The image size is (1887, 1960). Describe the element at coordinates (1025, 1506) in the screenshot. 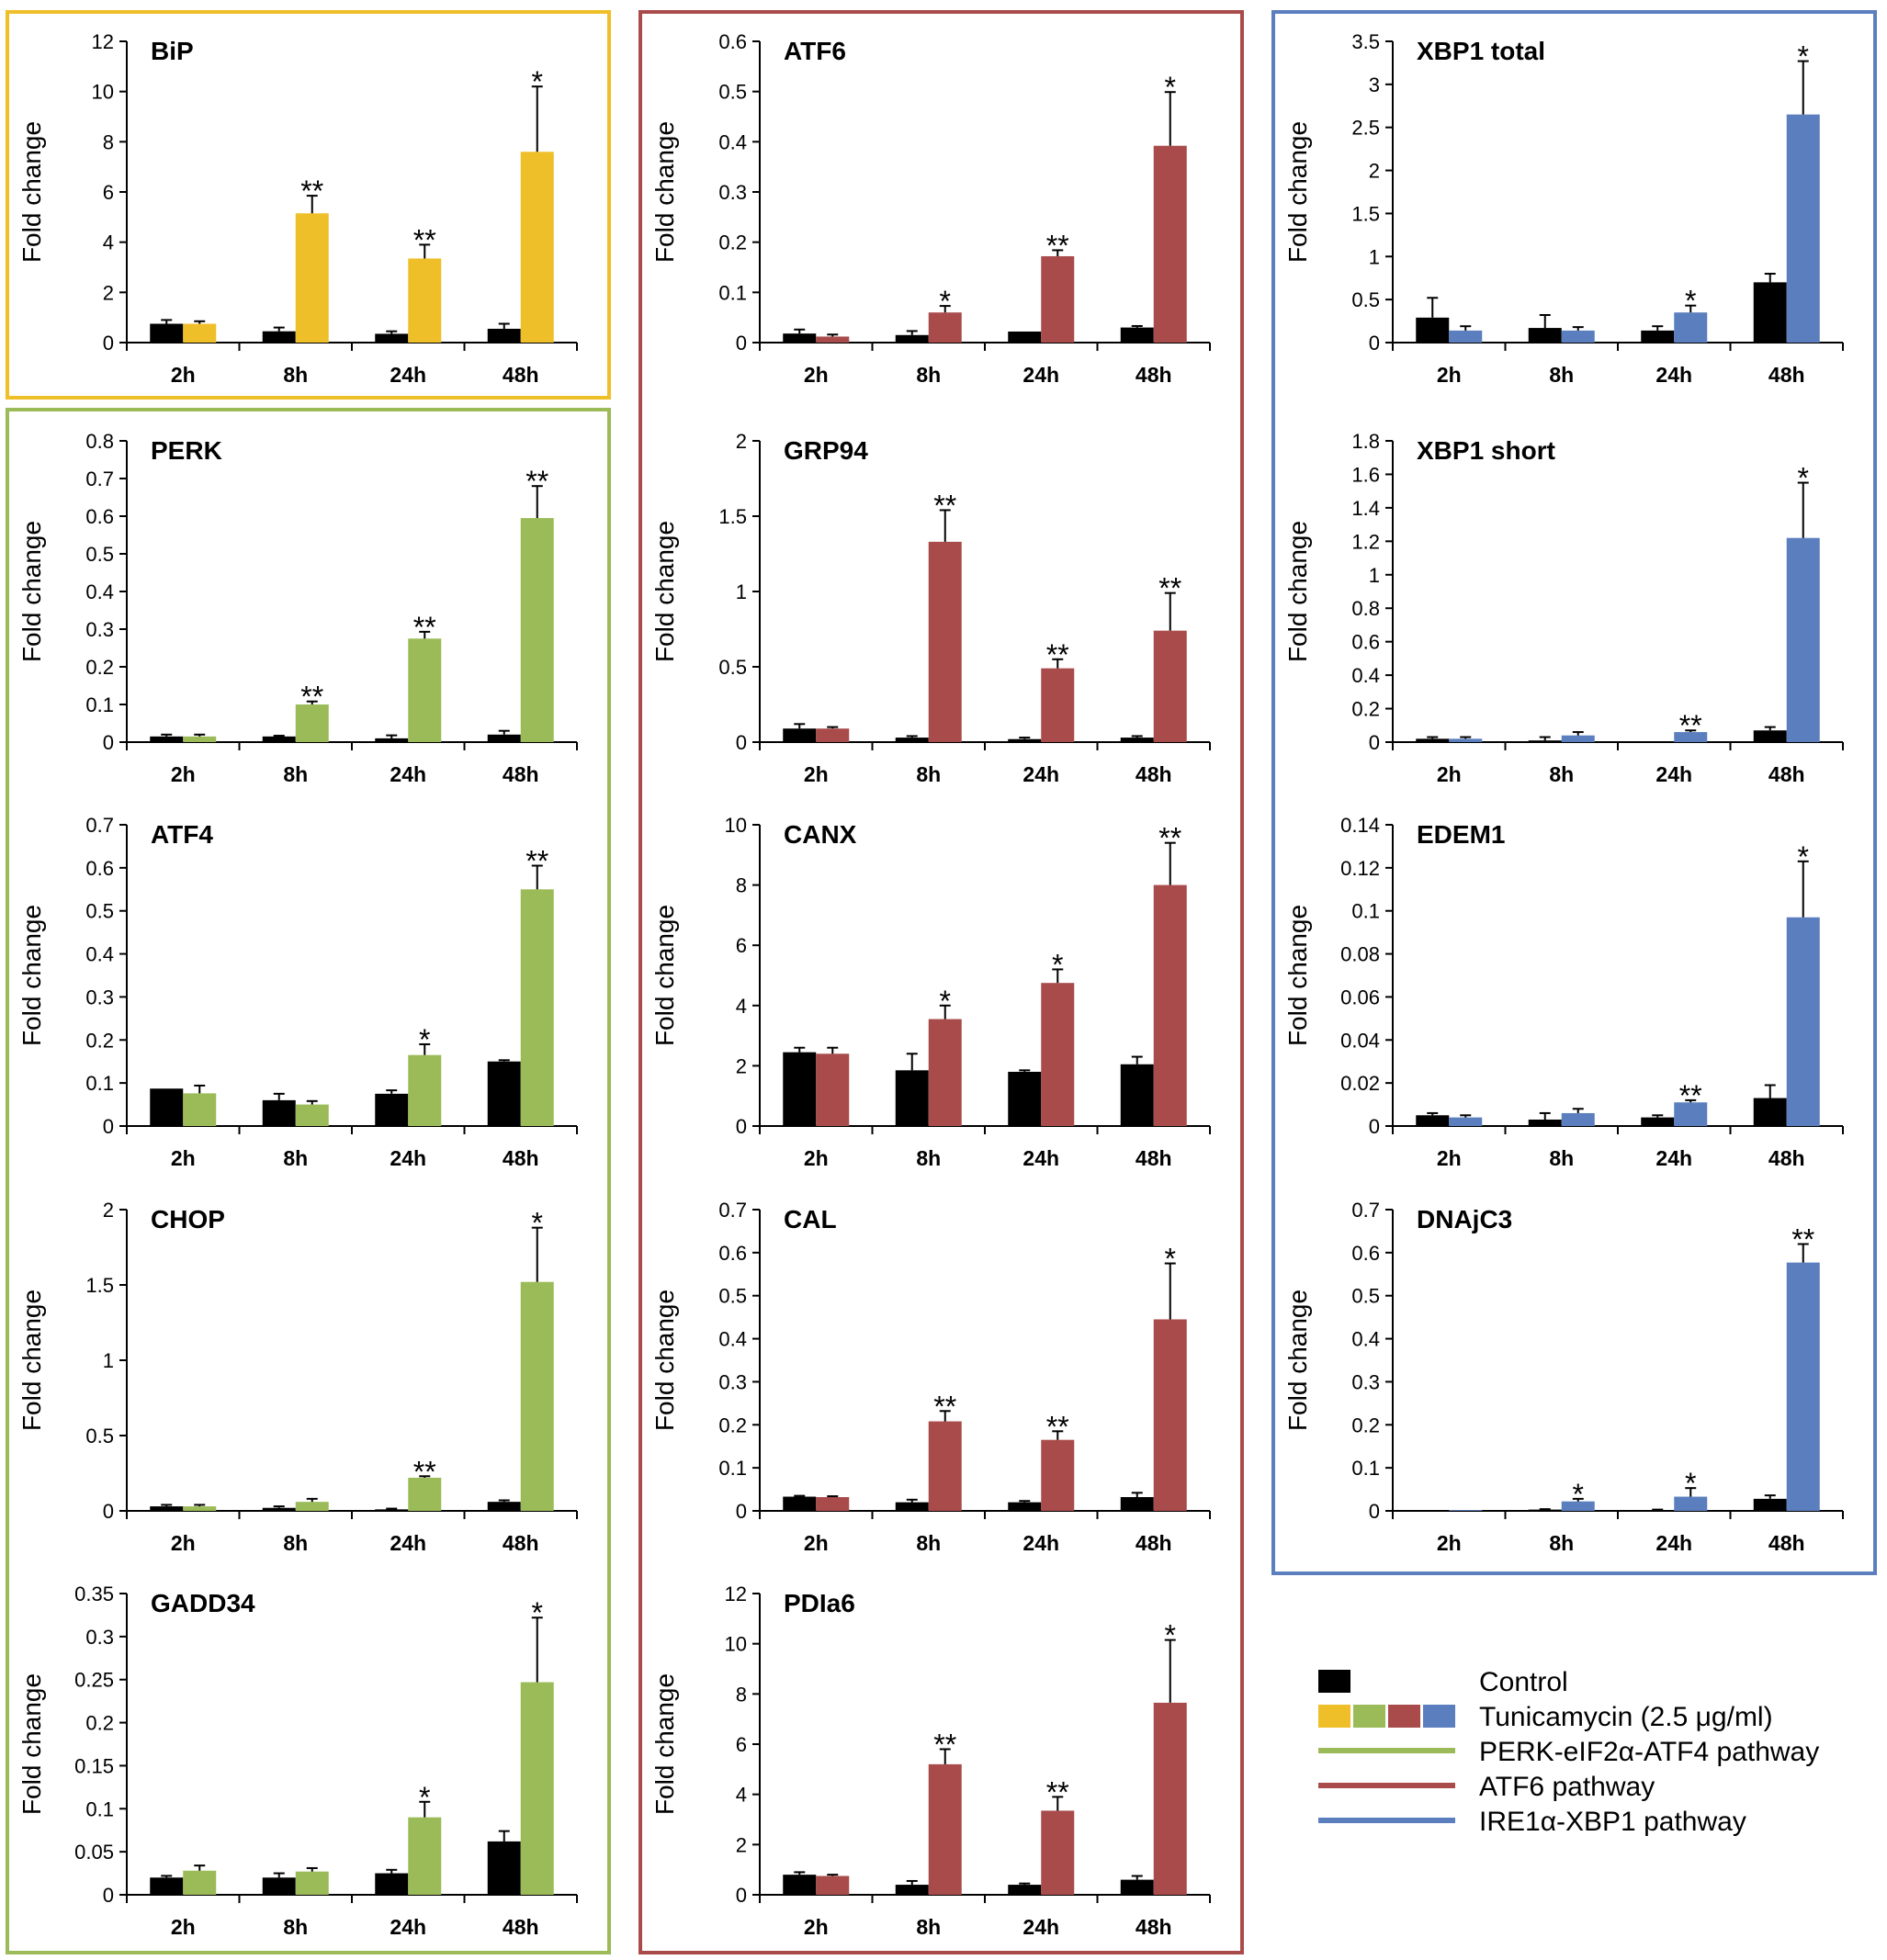

I see `cal-bar-control-24h` at that location.